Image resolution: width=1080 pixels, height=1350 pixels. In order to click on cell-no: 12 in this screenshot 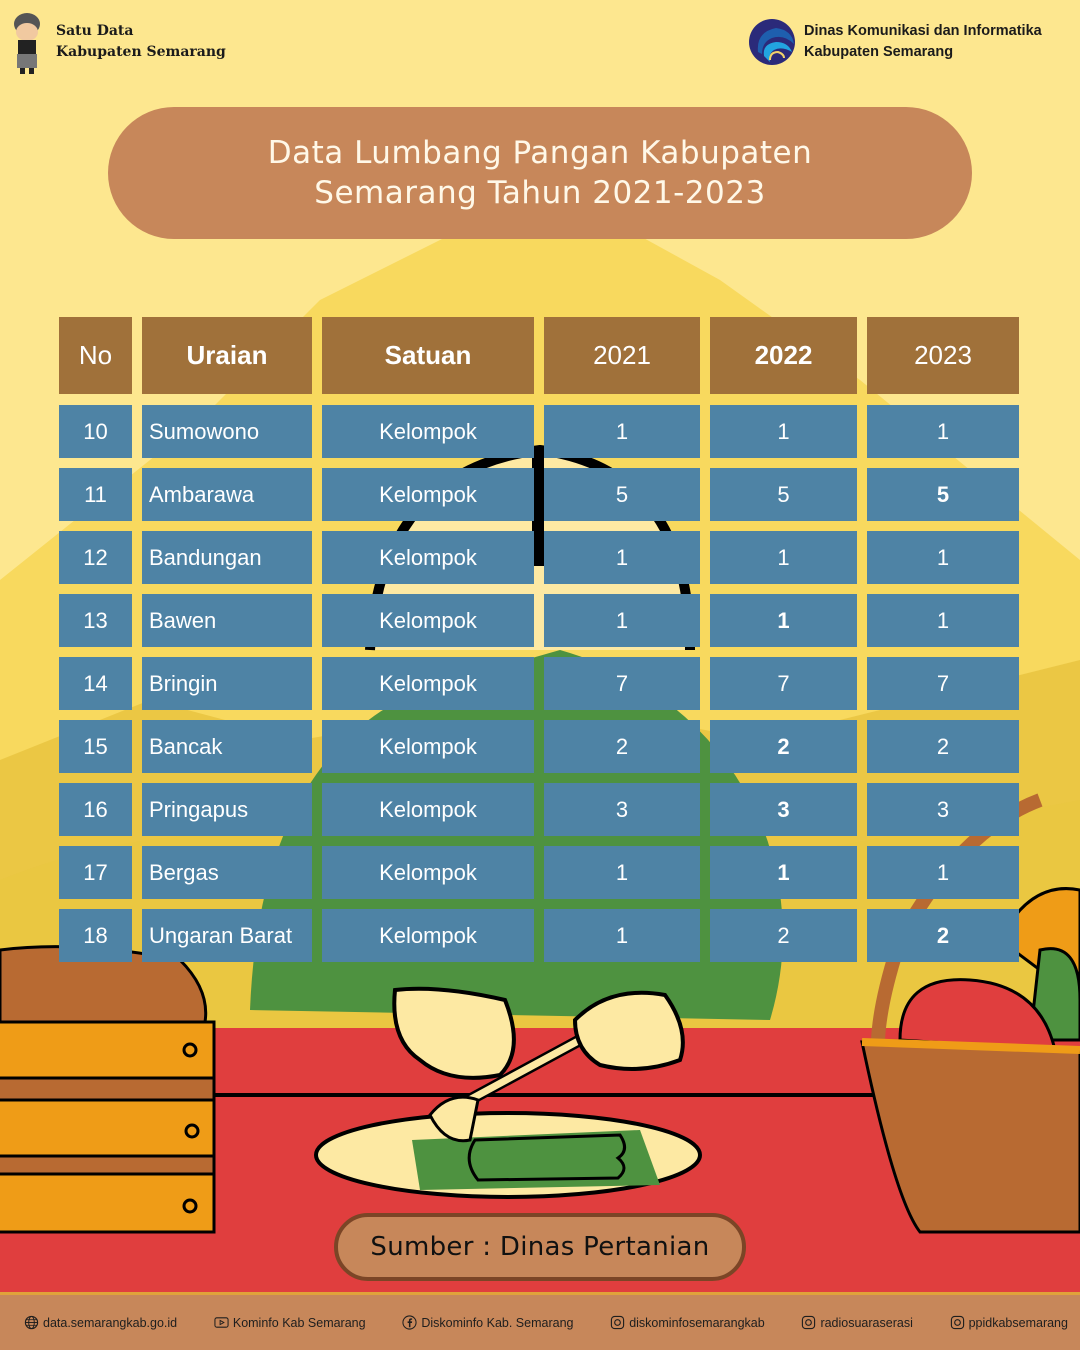, I will do `click(95, 557)`.